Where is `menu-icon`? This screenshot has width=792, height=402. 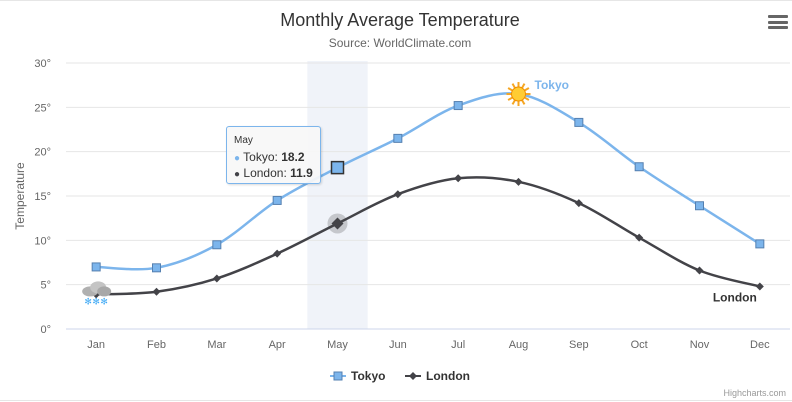 menu-icon is located at coordinates (778, 23).